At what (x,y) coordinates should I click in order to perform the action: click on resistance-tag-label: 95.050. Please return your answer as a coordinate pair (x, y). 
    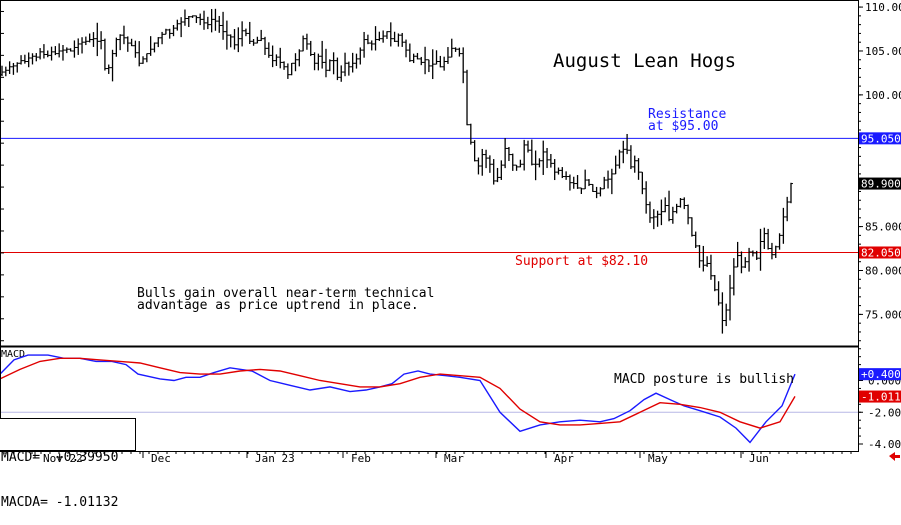
    Looking at the image, I should click on (881, 138).